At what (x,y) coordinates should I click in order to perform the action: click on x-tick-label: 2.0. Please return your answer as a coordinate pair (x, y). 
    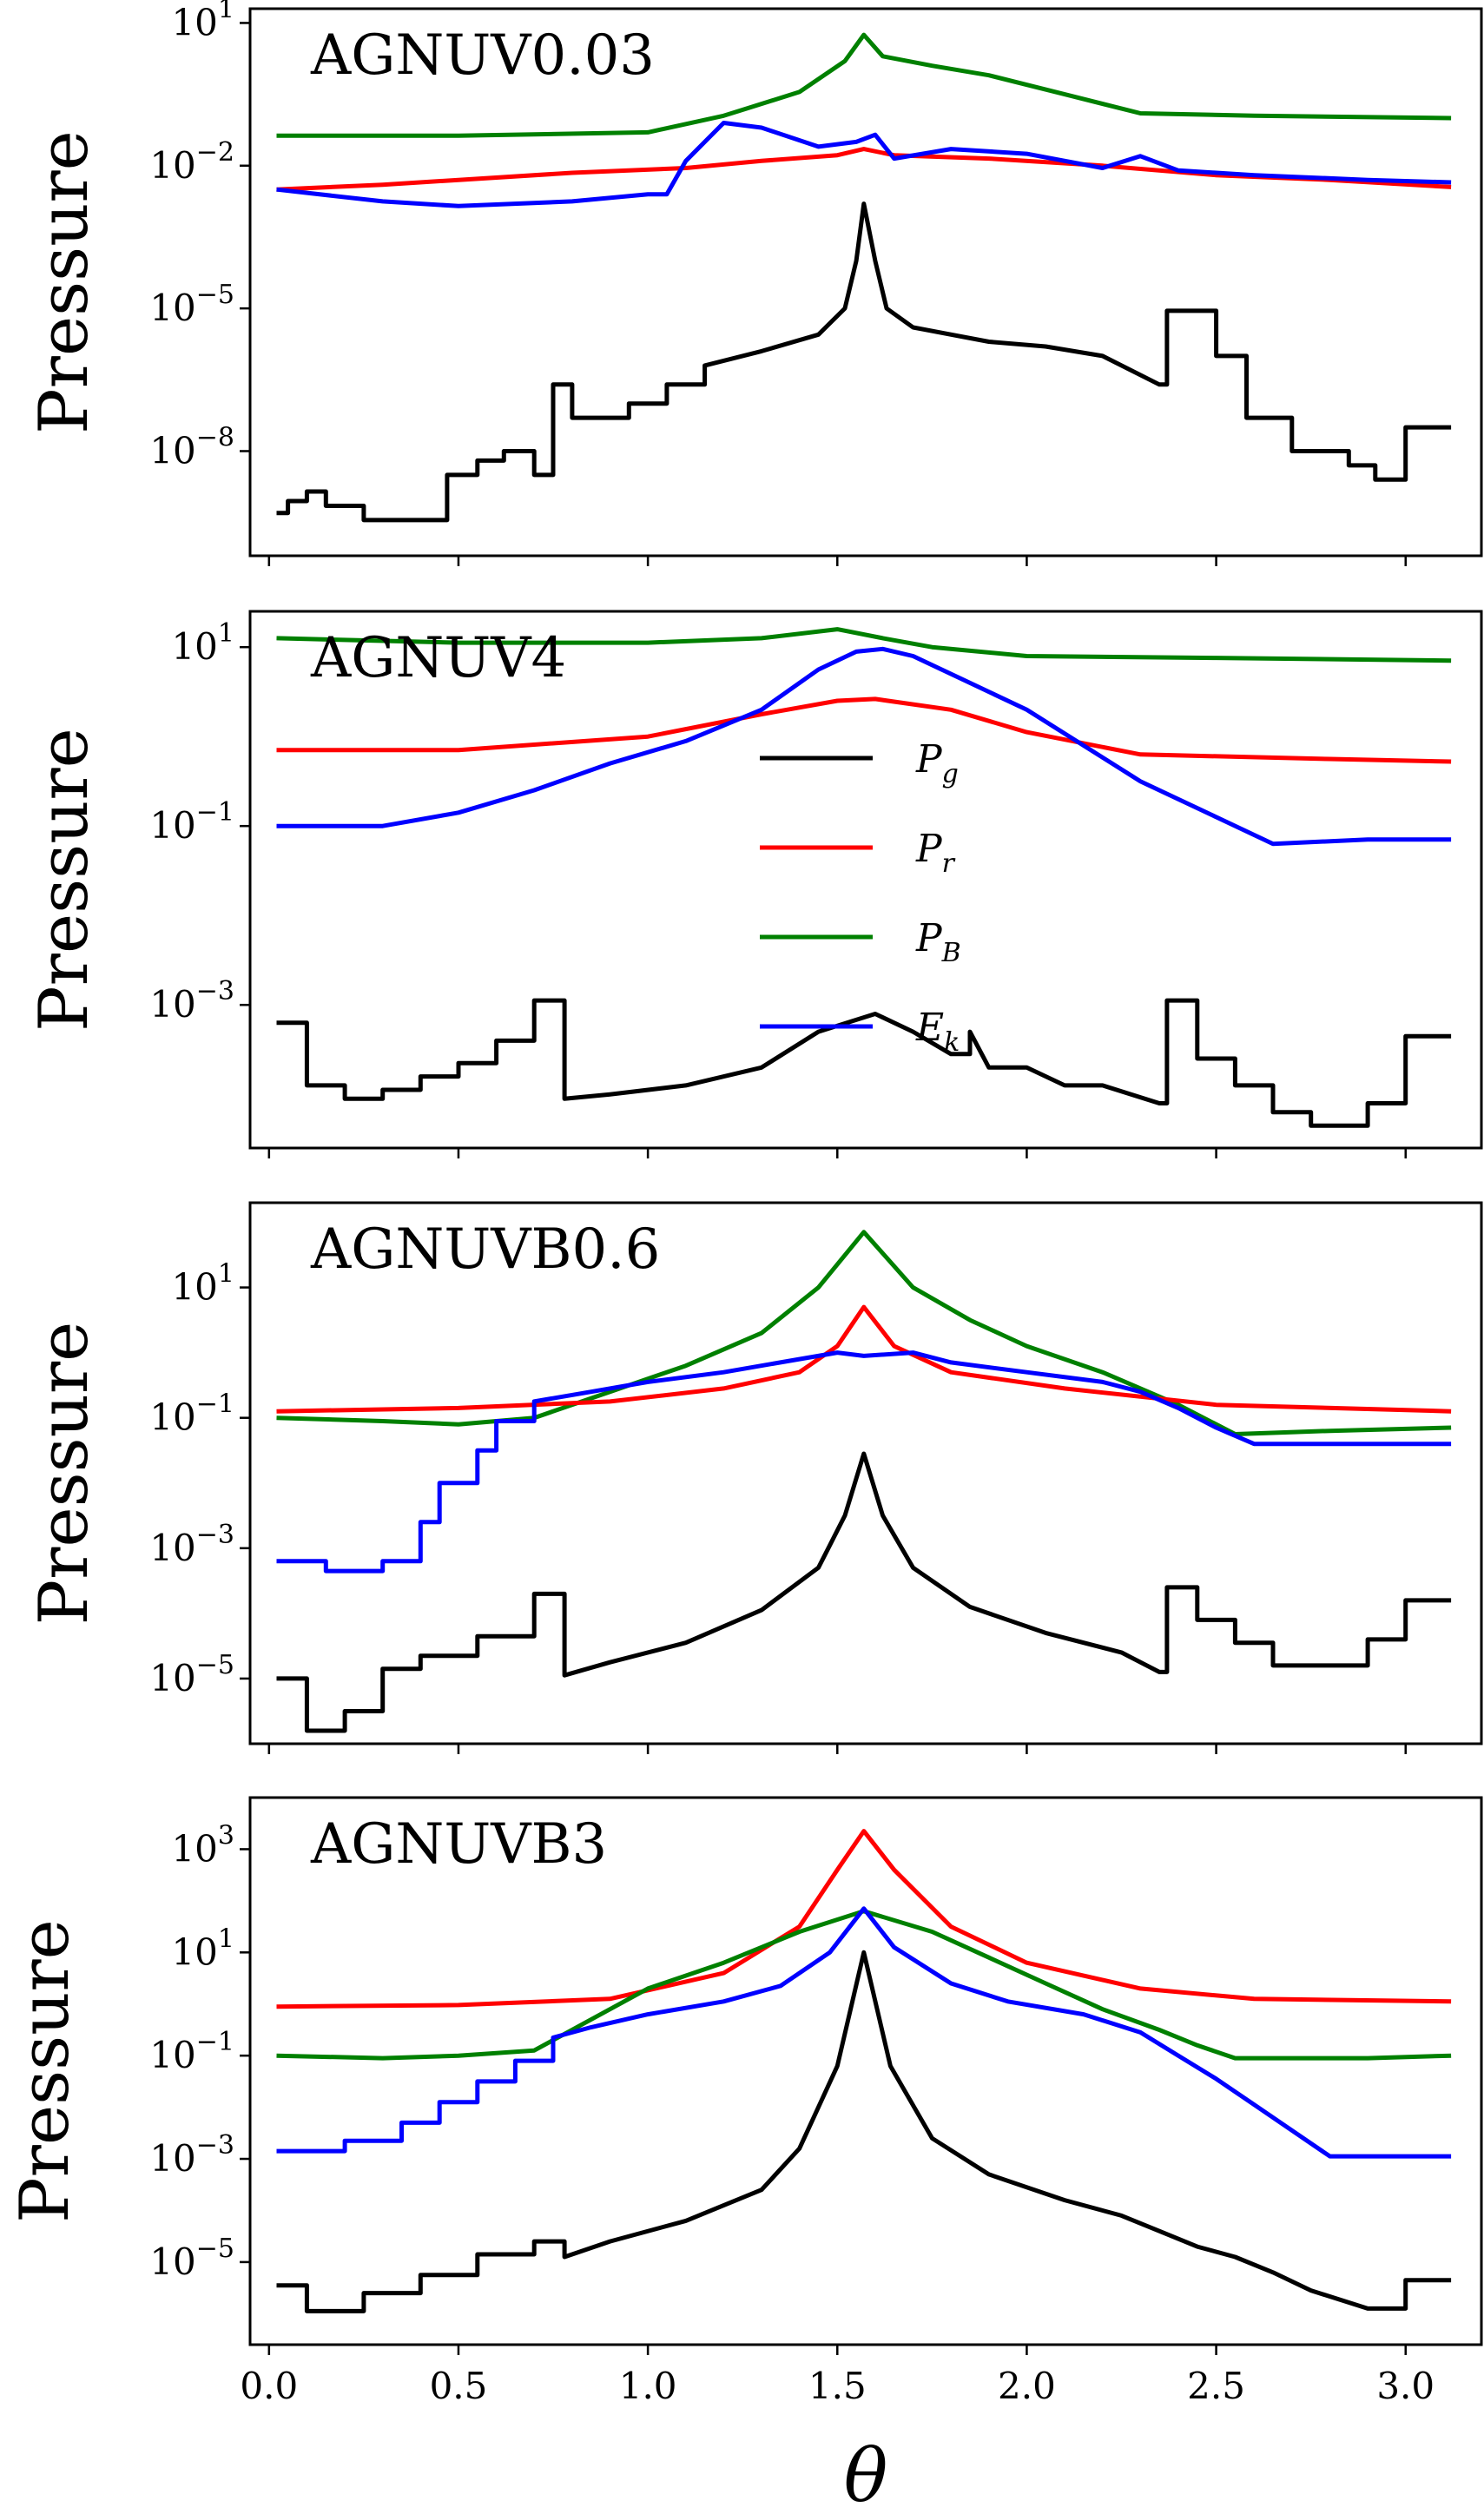
    Looking at the image, I should click on (1027, 2386).